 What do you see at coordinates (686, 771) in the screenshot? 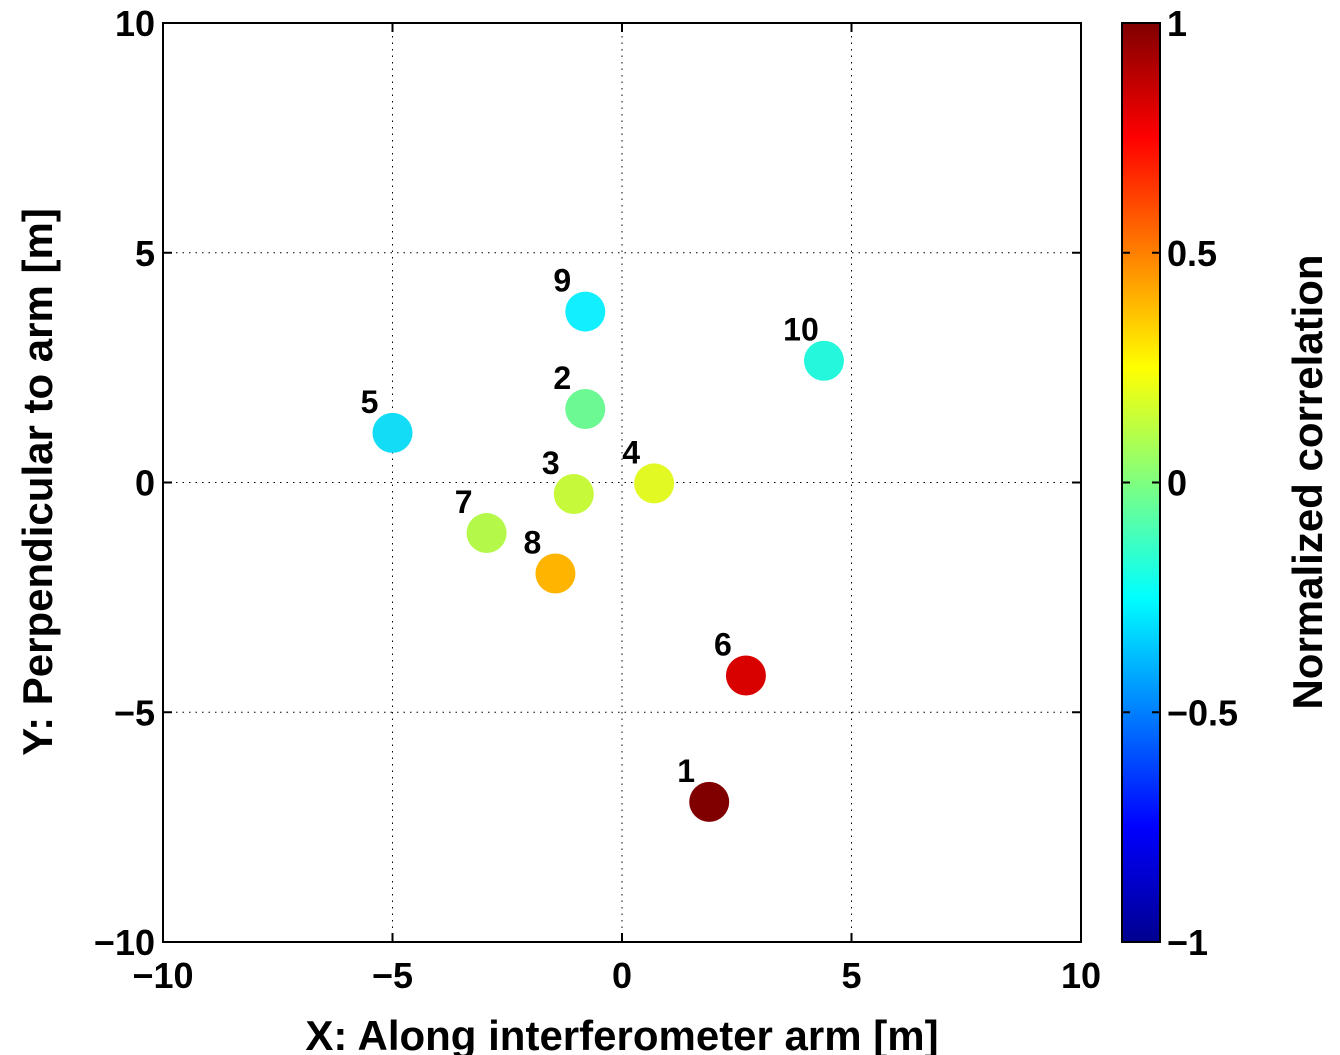
I see `data-point-label: 1` at bounding box center [686, 771].